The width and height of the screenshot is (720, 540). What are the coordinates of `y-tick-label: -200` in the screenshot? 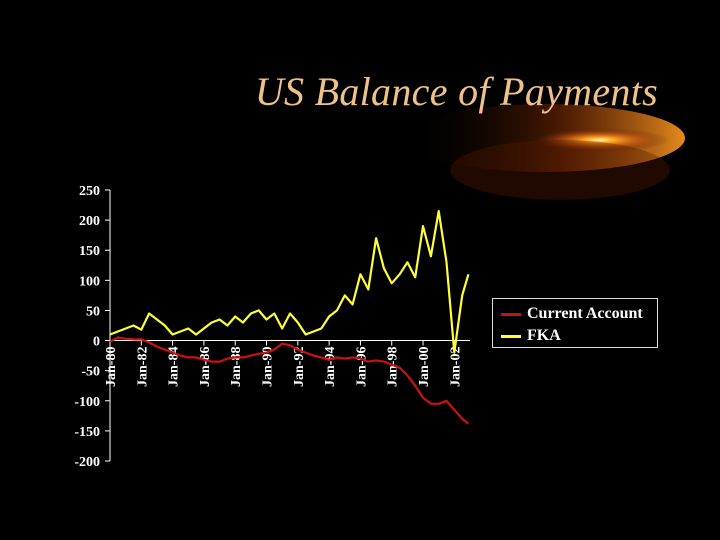 It's located at (87, 462).